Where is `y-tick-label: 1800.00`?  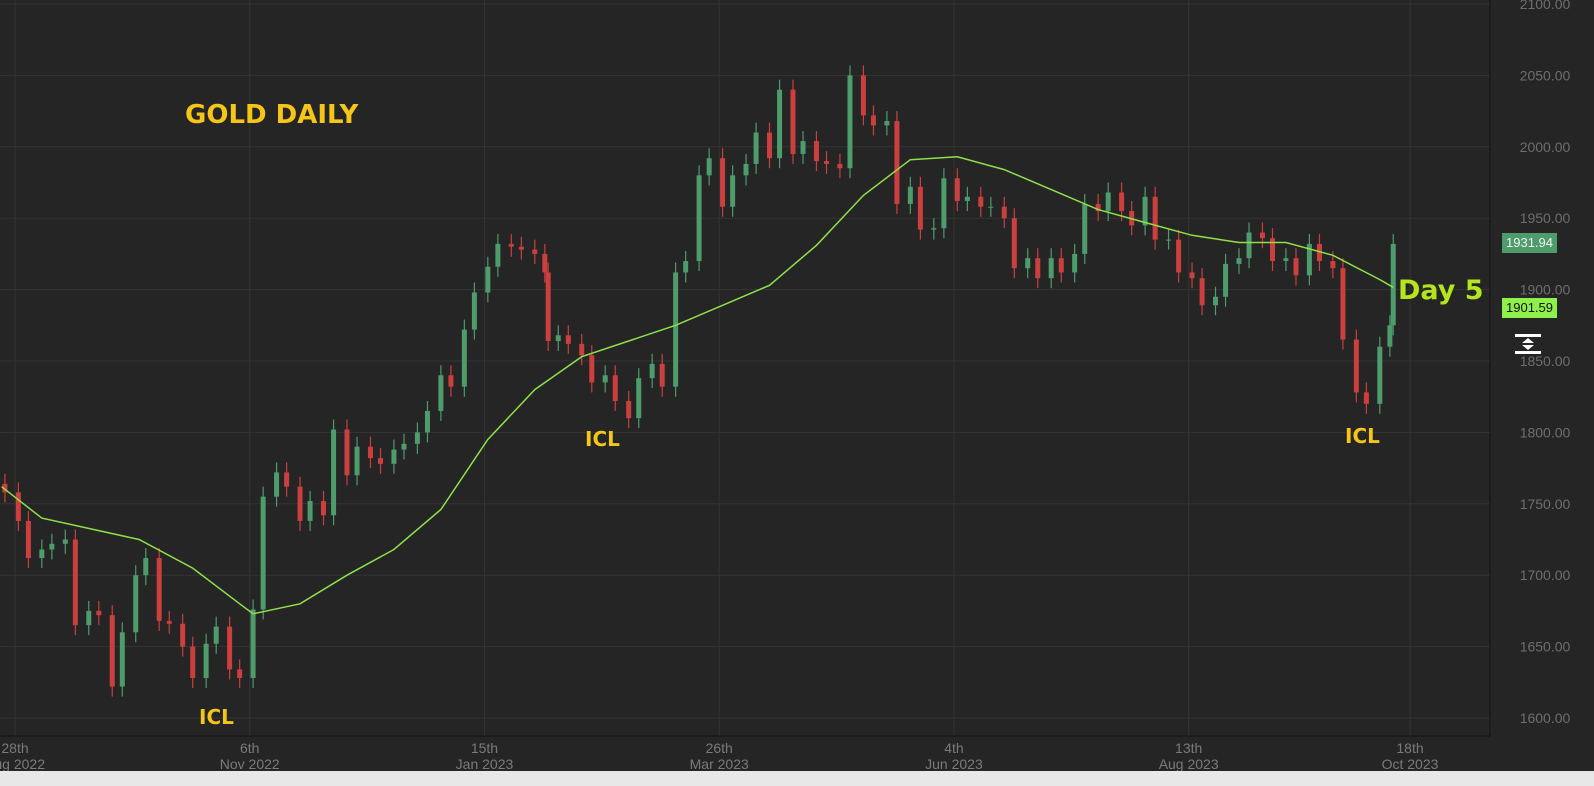
y-tick-label: 1800.00 is located at coordinates (1545, 432).